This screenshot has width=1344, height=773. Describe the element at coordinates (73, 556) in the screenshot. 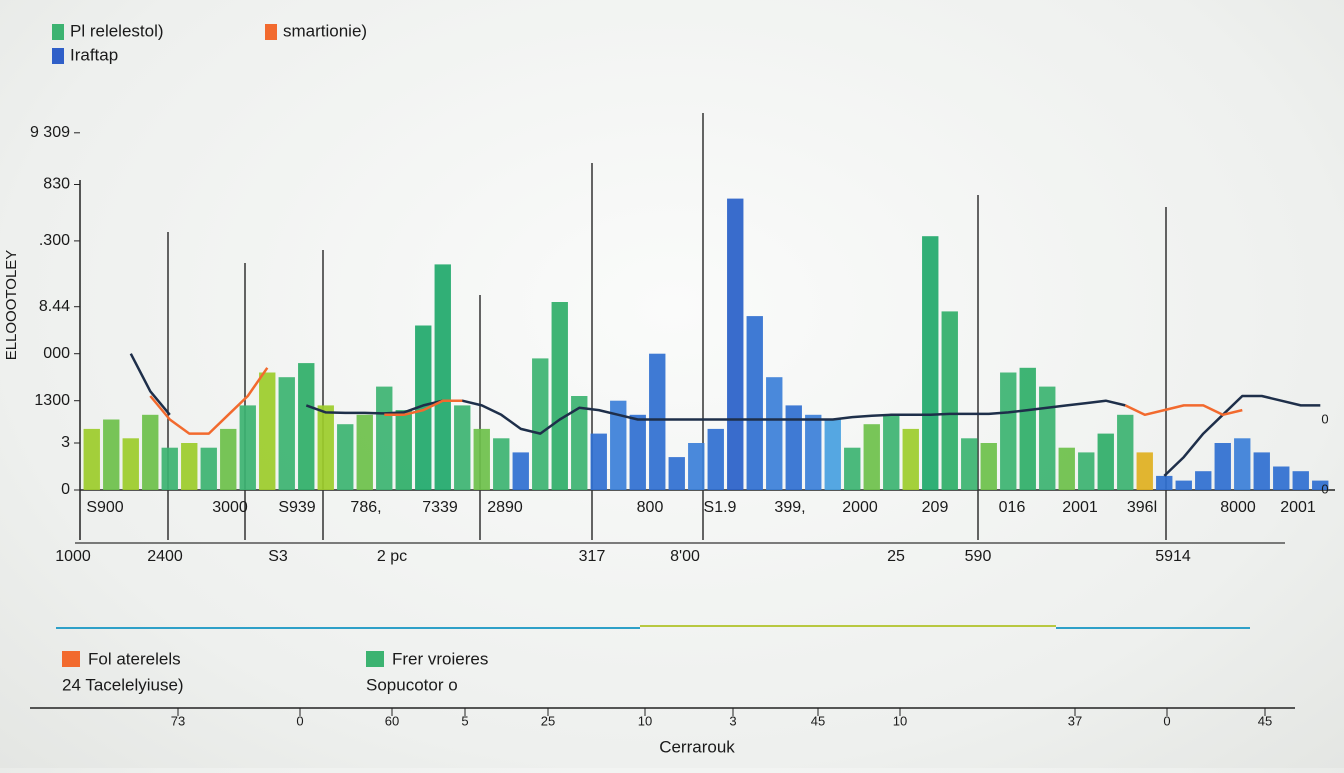

I see `x-tick-label: 1000` at that location.